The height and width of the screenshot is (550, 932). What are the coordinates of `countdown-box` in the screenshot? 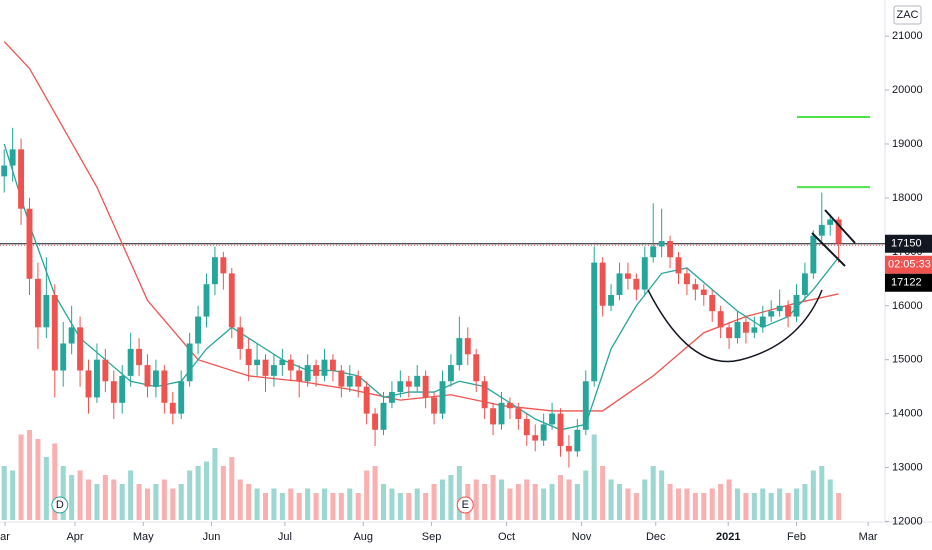 It's located at (908, 264).